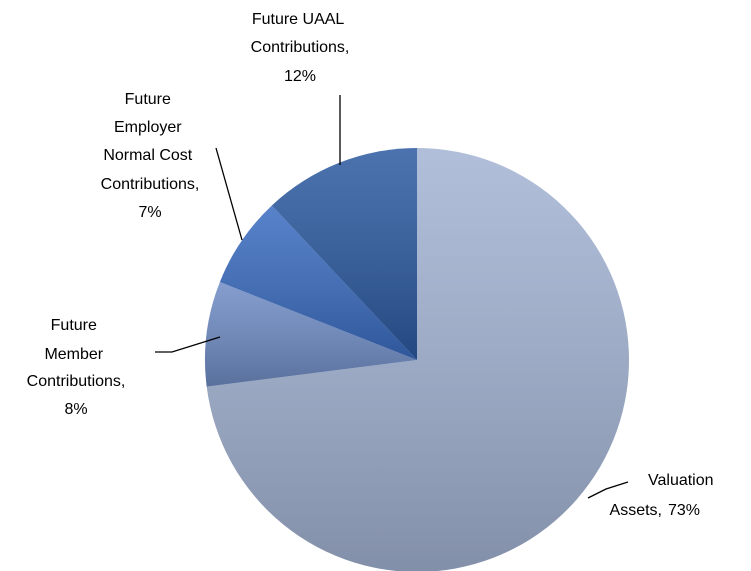 This screenshot has height=571, width=751. I want to click on value-label: 73%, so click(684, 510).